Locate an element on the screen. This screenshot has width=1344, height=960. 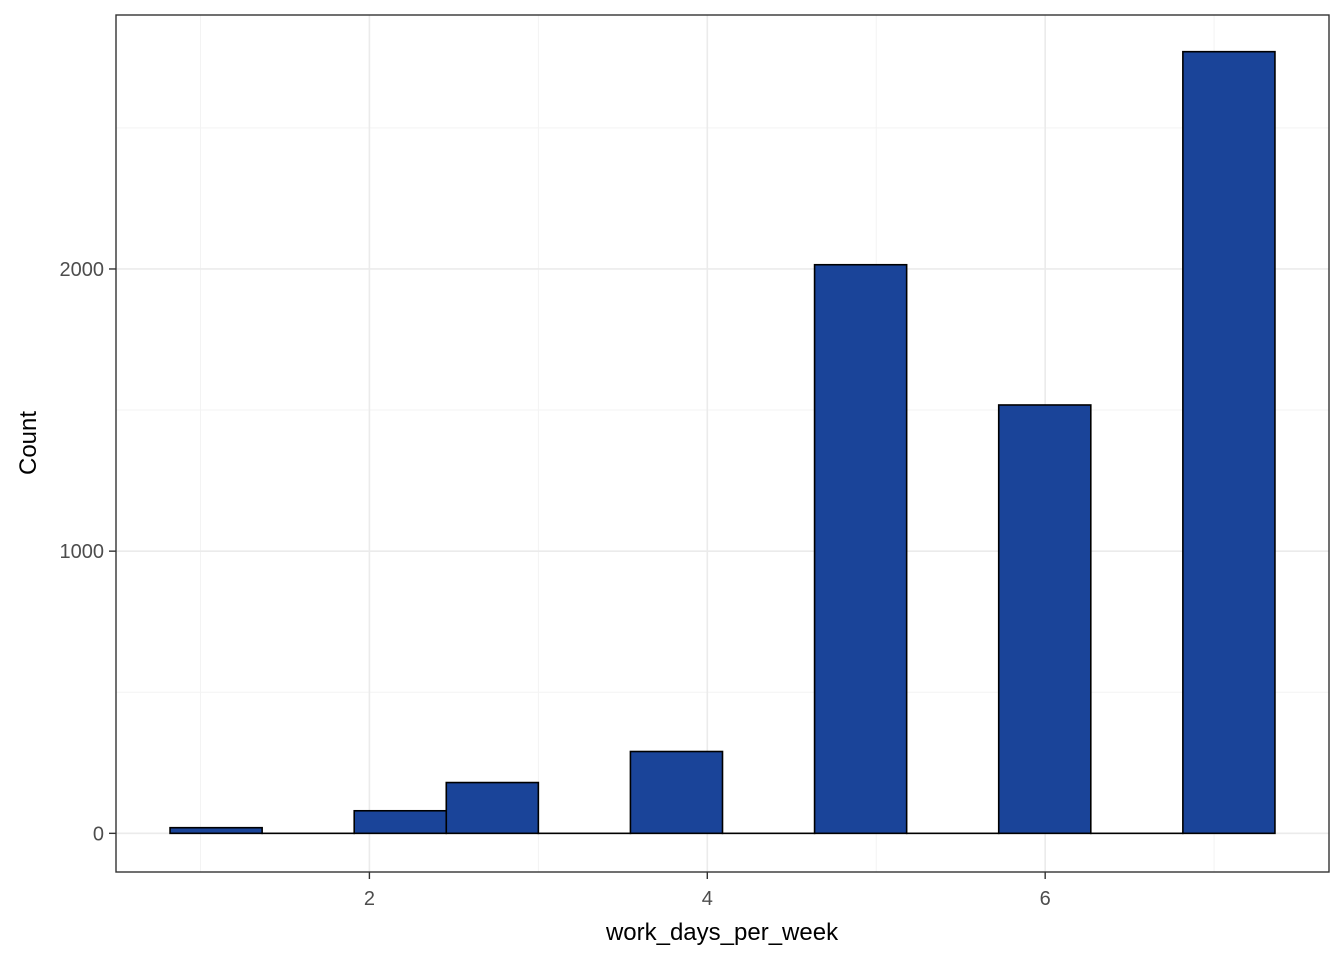
y-axis-title: Count is located at coordinates (28, 443).